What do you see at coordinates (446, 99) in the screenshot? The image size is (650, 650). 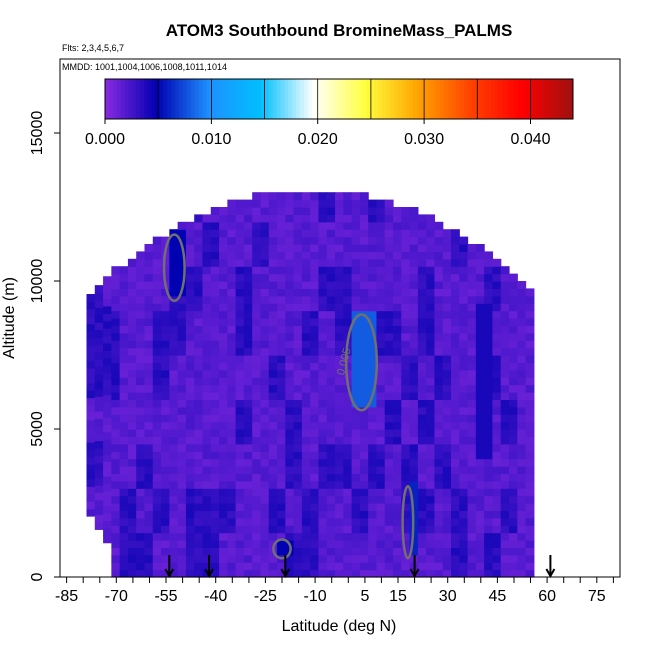 I see `colorbar-segment` at bounding box center [446, 99].